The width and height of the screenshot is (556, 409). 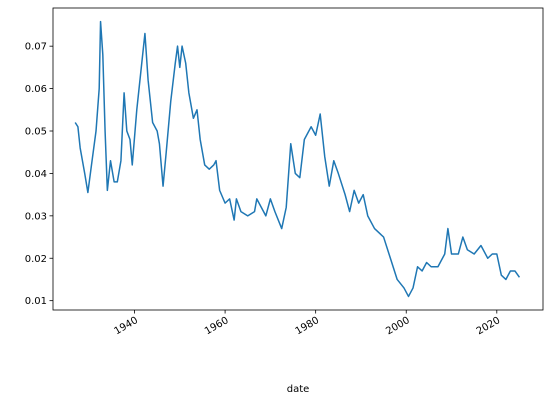 I want to click on y-tick-label: 0.04, so click(x=36, y=174).